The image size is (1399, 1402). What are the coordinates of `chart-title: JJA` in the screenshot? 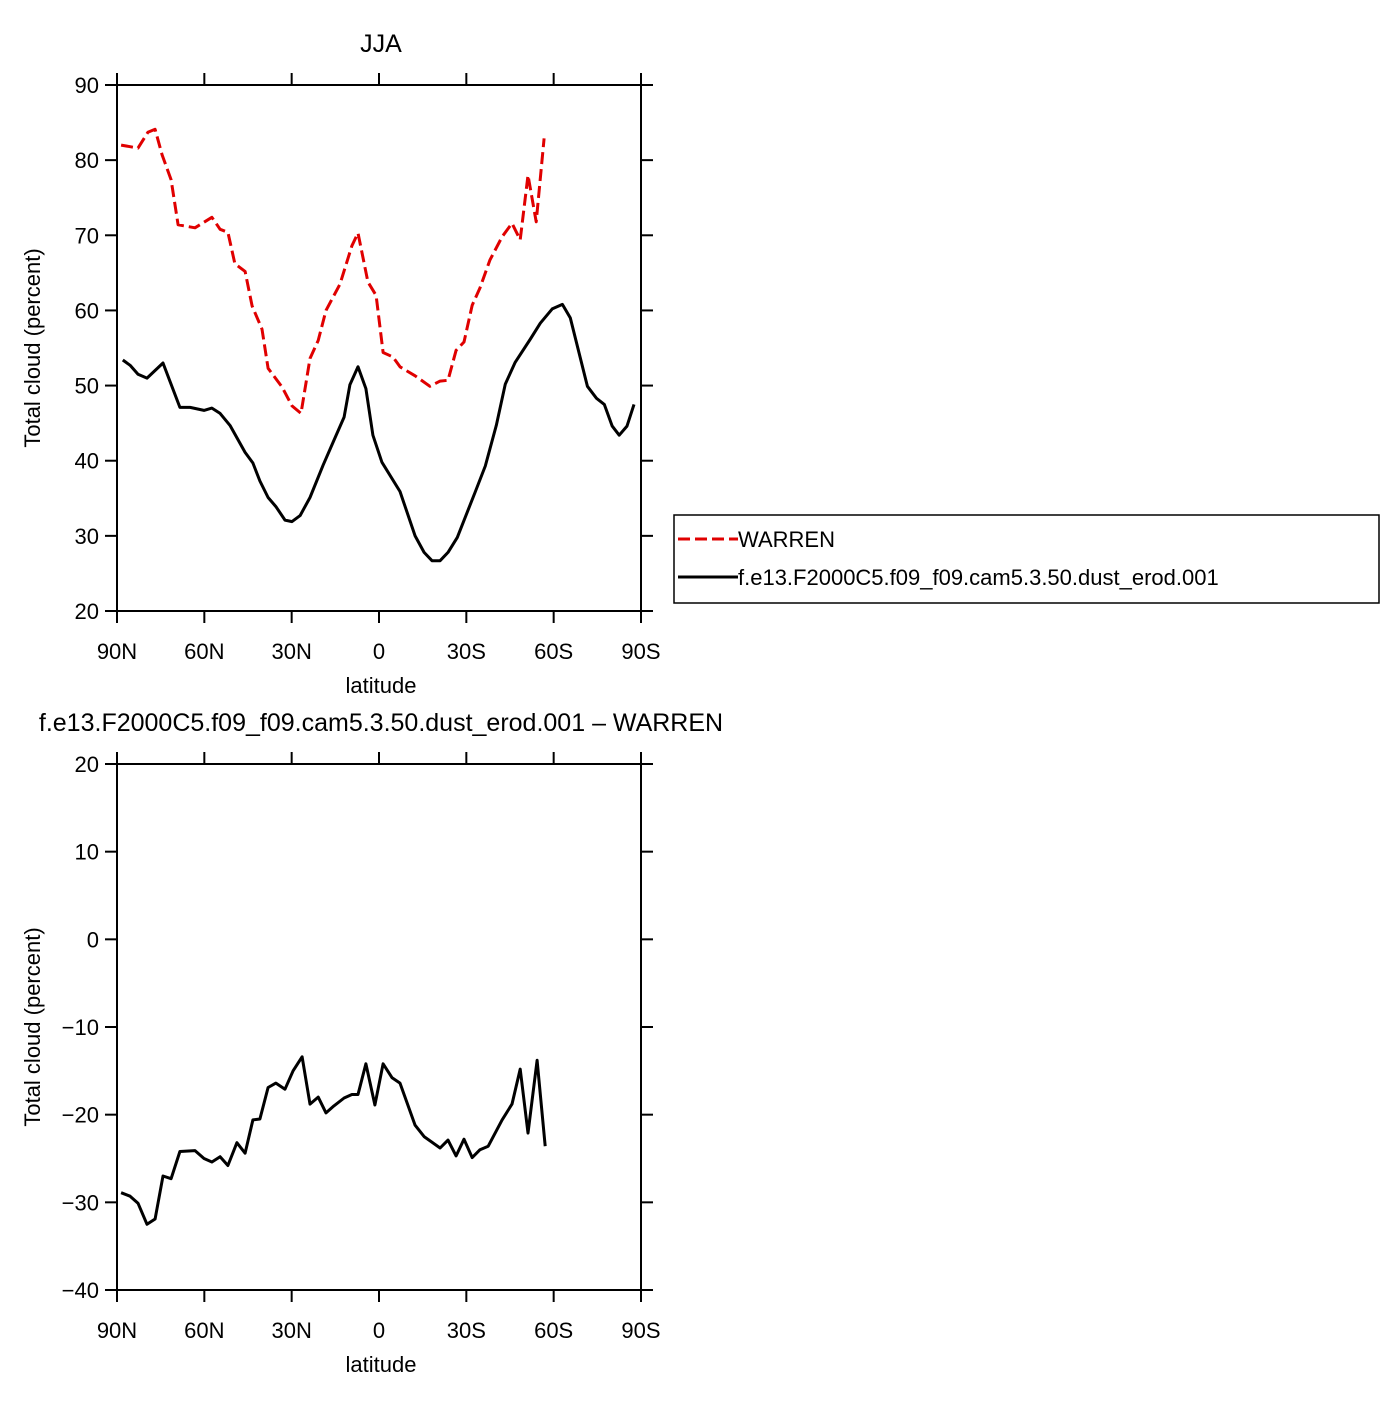 It's located at (381, 44).